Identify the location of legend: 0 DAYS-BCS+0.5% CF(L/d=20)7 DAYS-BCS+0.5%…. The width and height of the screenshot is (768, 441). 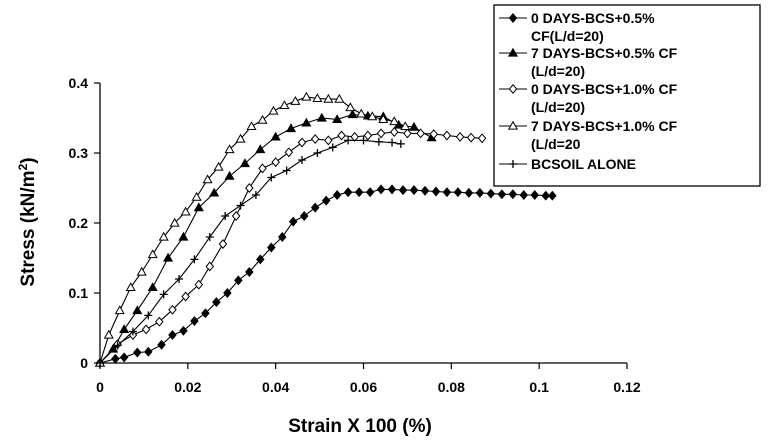
(627, 95).